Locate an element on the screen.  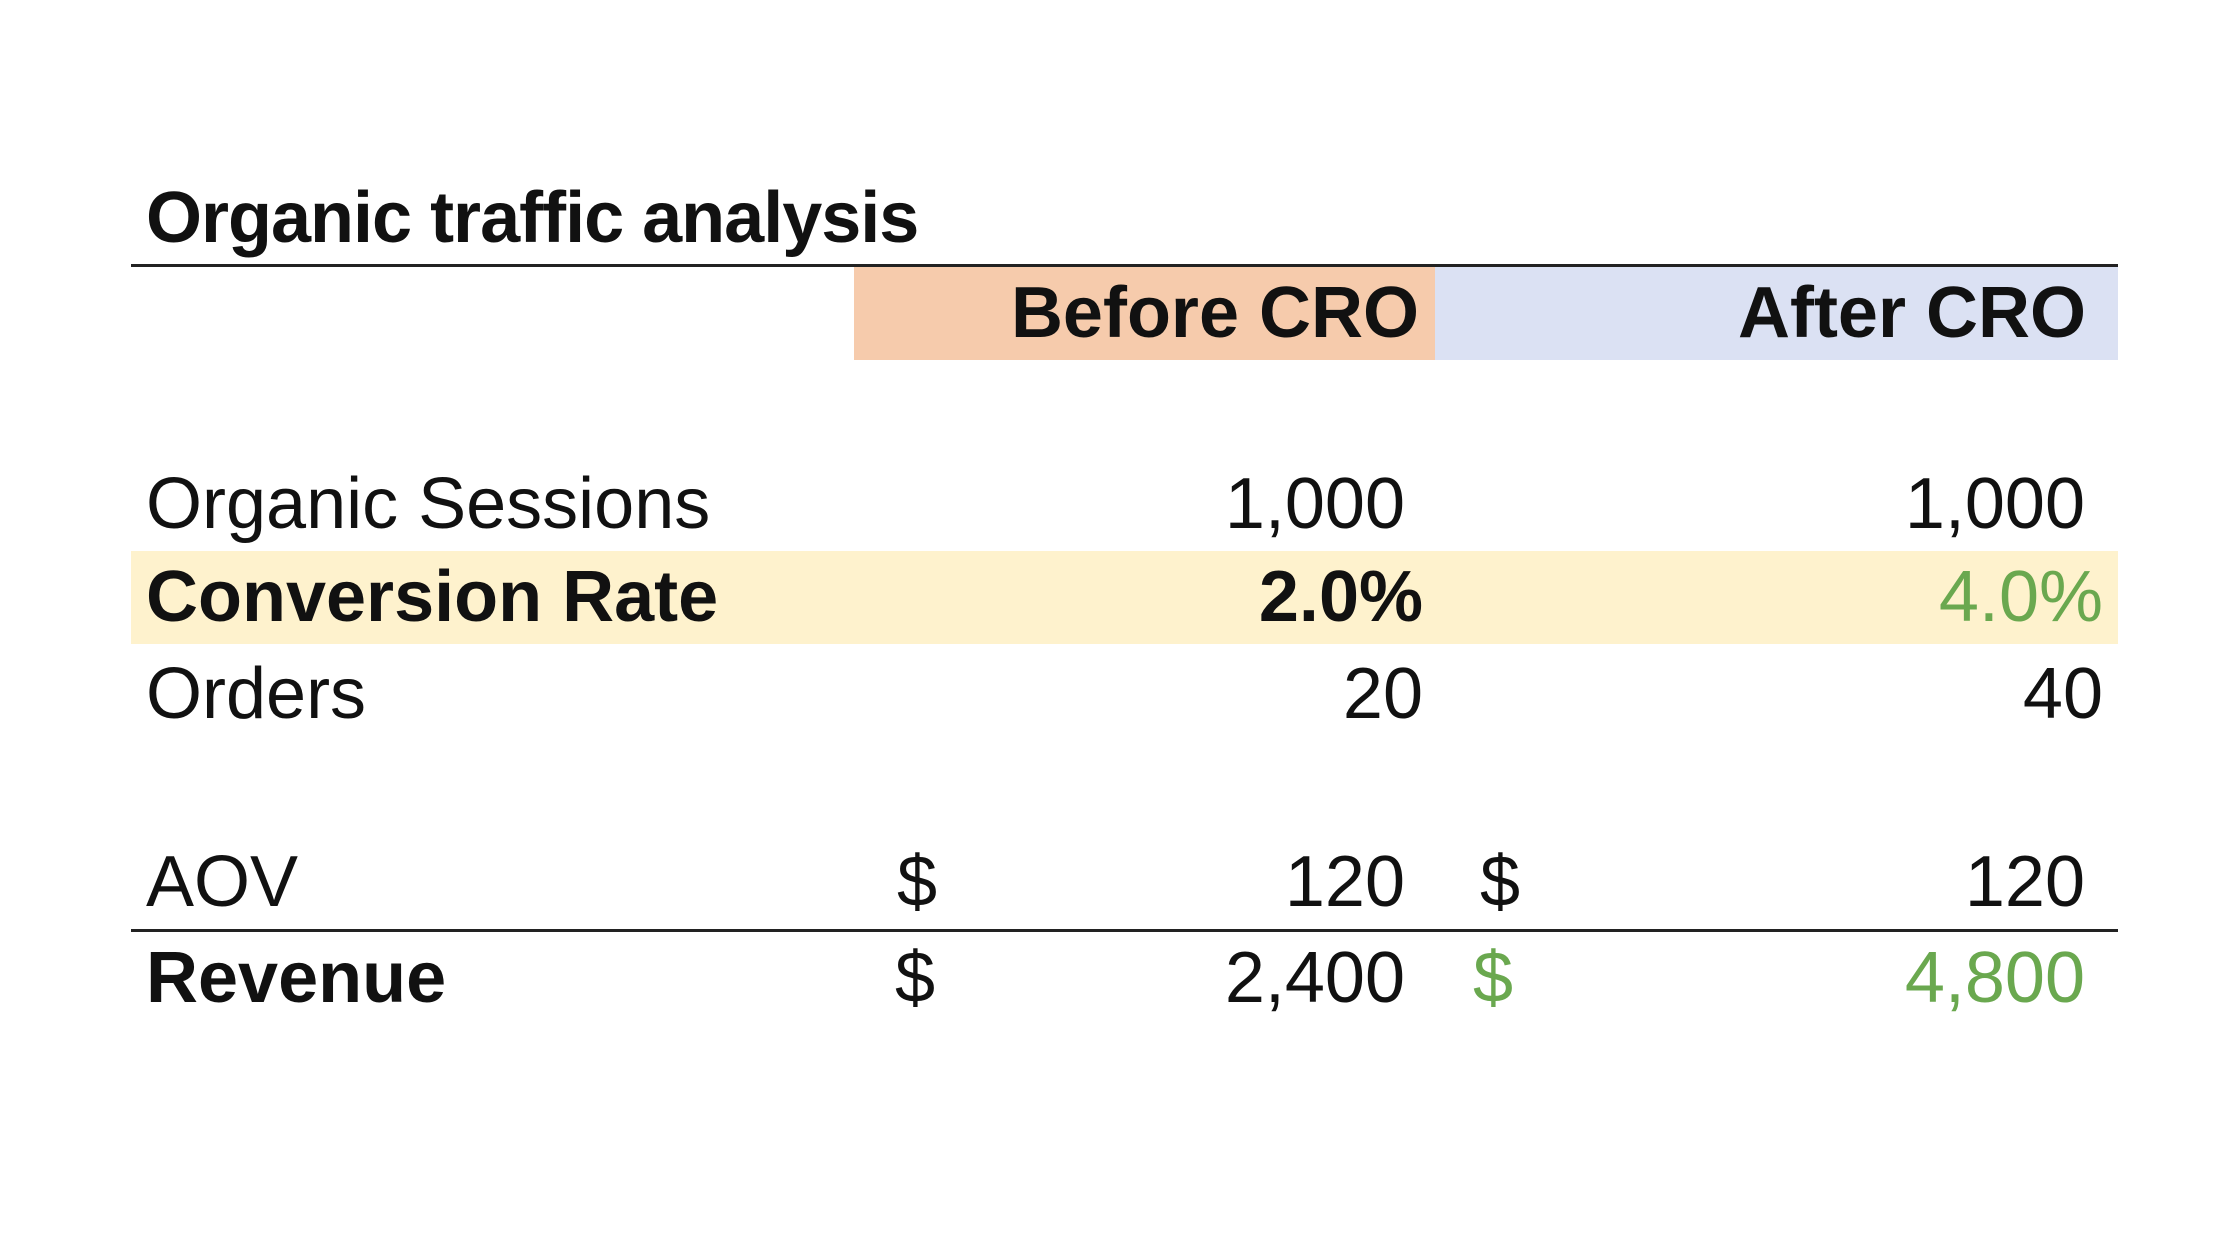
conversion-after-value: 4.0% is located at coordinates (2020, 597).